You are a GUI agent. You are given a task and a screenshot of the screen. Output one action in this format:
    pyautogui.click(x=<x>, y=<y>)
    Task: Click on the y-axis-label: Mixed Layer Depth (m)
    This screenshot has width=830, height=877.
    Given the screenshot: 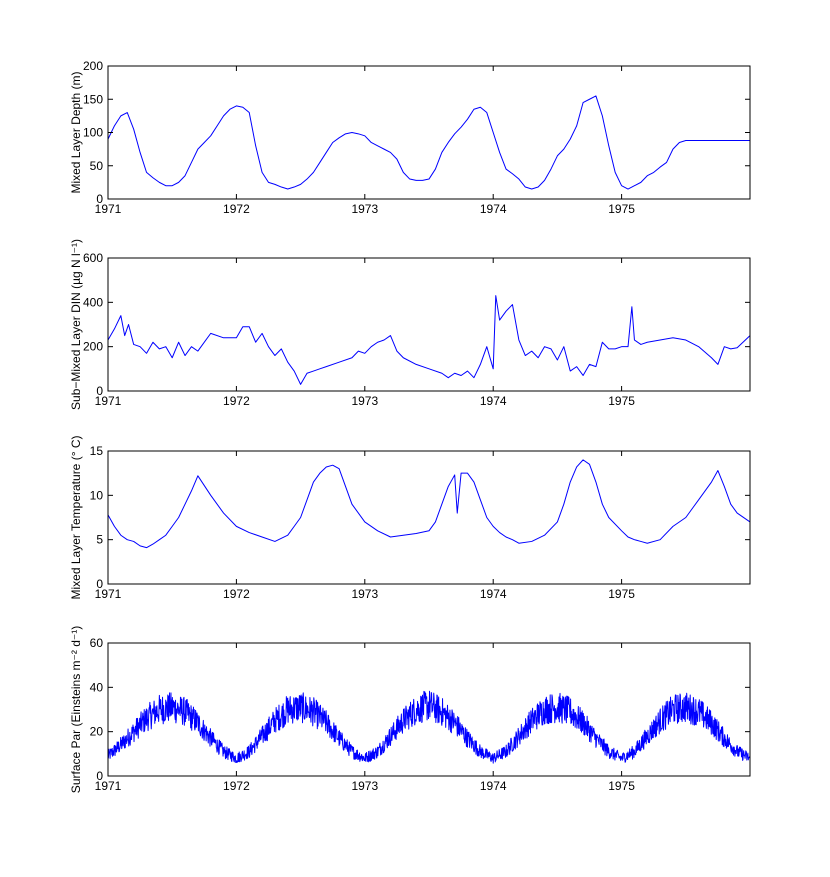 What is the action you would take?
    pyautogui.click(x=76, y=132)
    